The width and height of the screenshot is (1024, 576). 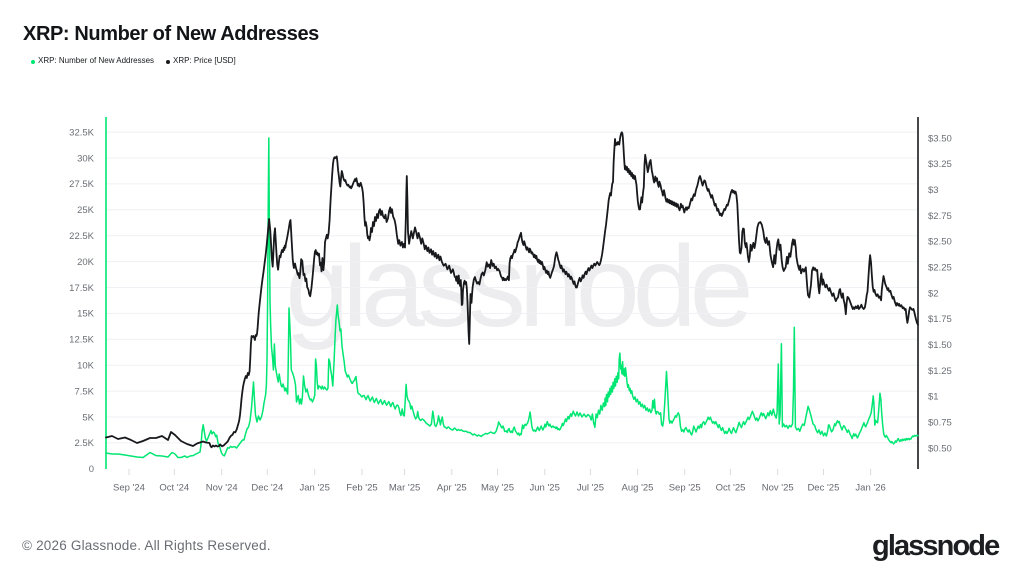 I want to click on svg-text: 15K, so click(x=86, y=314).